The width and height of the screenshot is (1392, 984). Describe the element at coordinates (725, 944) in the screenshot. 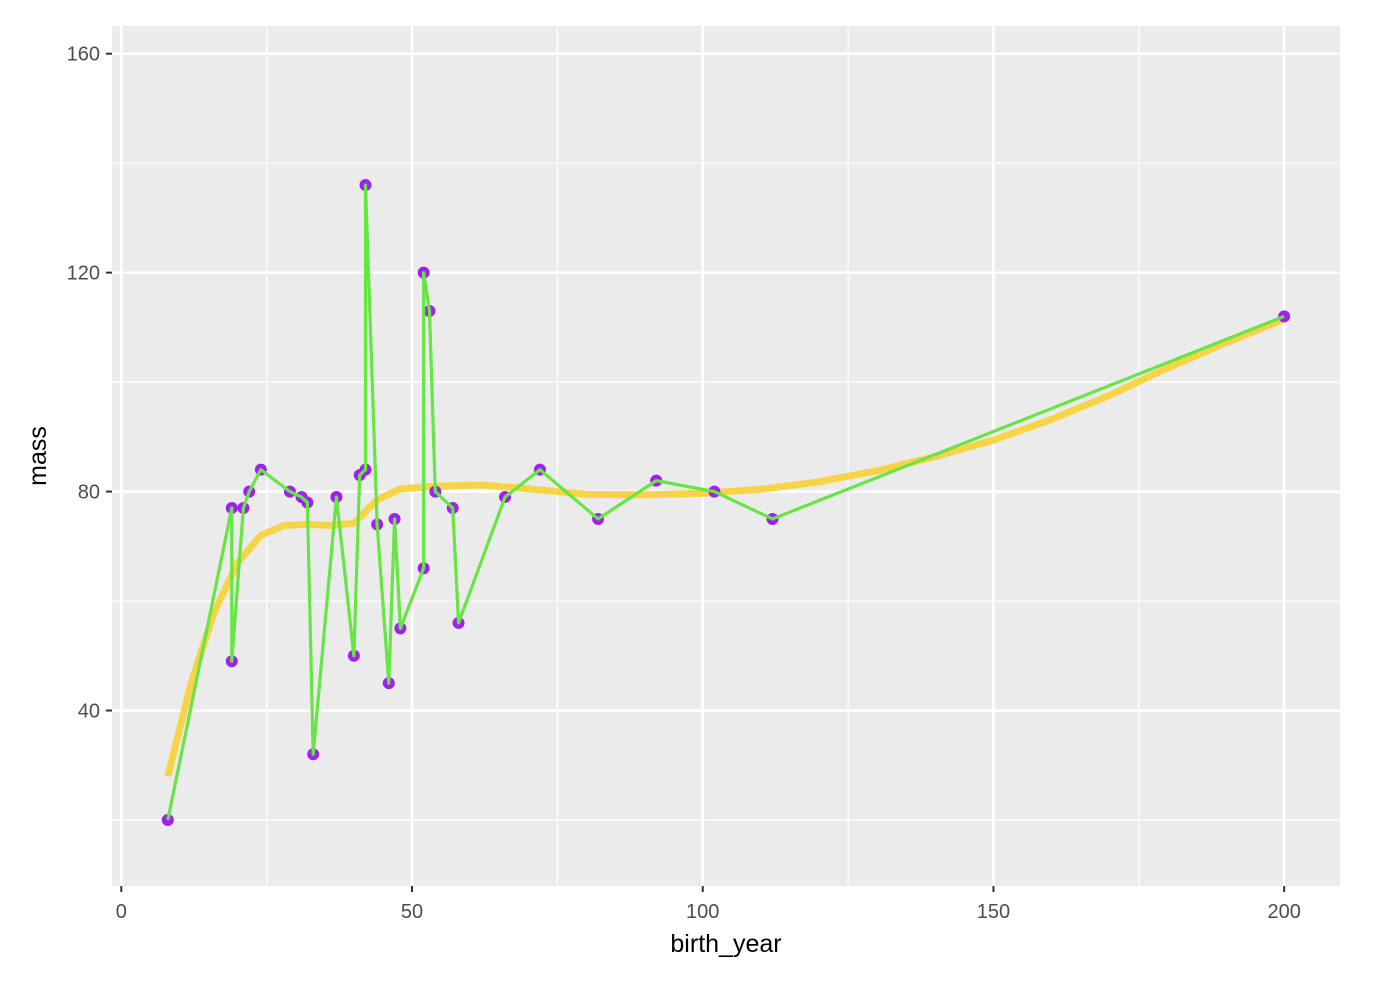

I see `x-axis-title: birth_year` at that location.